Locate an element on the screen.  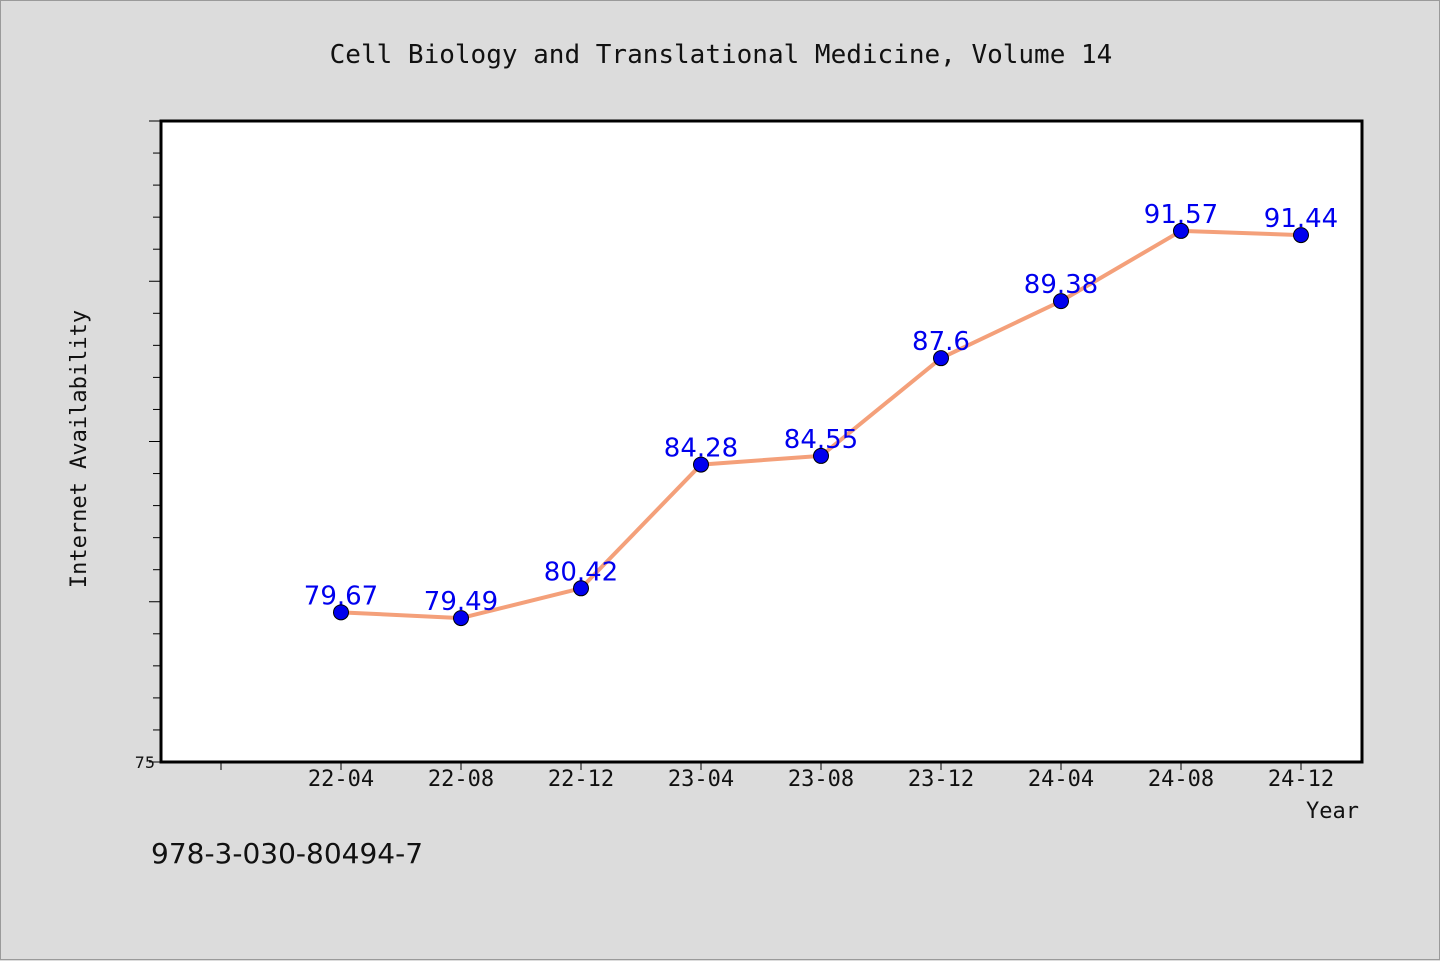
data-label: 80.42 is located at coordinates (581, 572).